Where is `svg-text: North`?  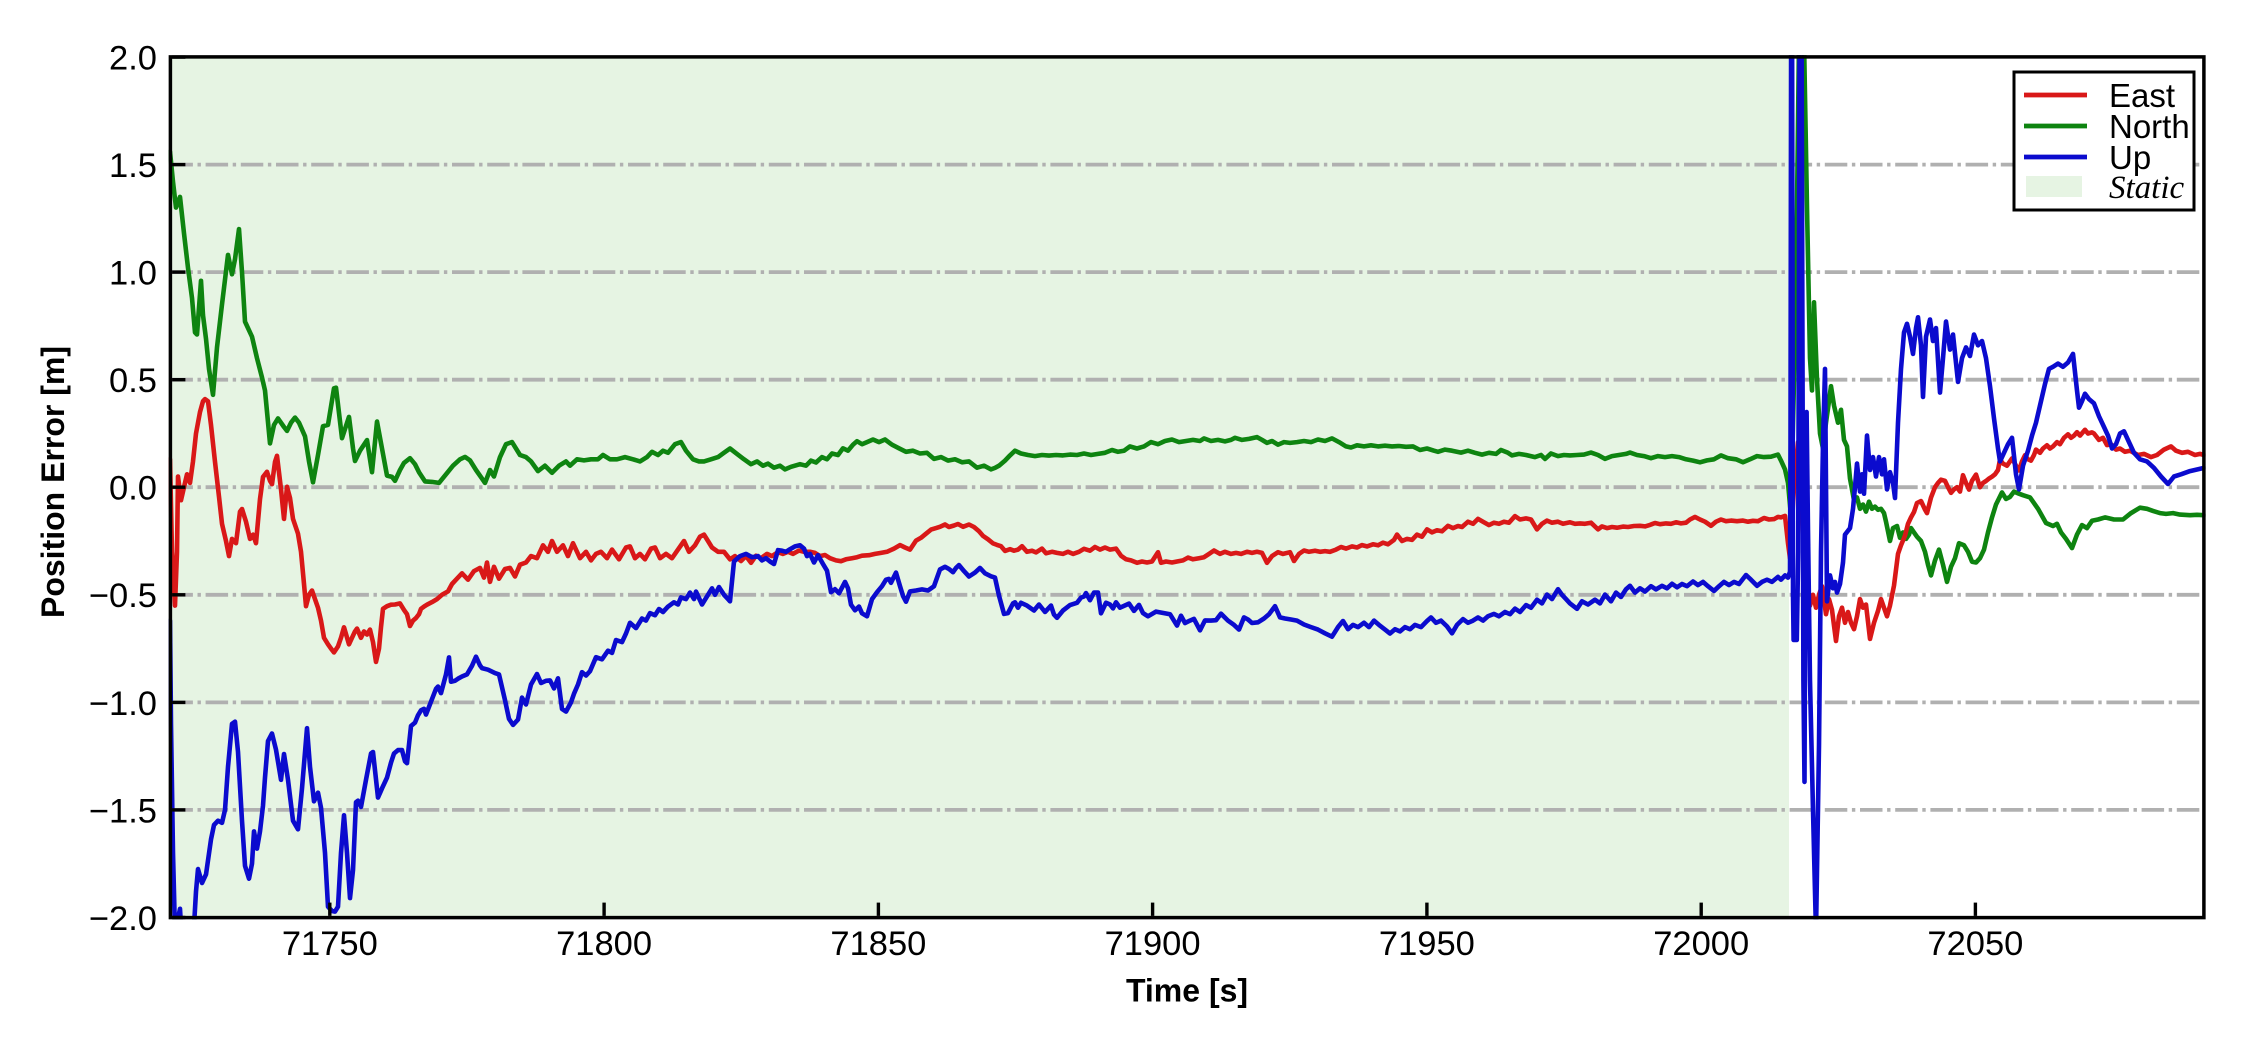
svg-text: North is located at coordinates (2149, 126).